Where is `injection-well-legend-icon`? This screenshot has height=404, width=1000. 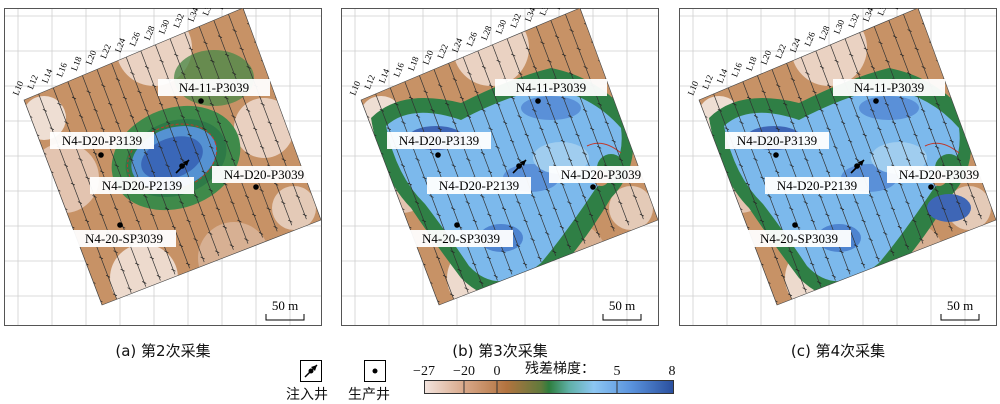 injection-well-legend-icon is located at coordinates (311, 371).